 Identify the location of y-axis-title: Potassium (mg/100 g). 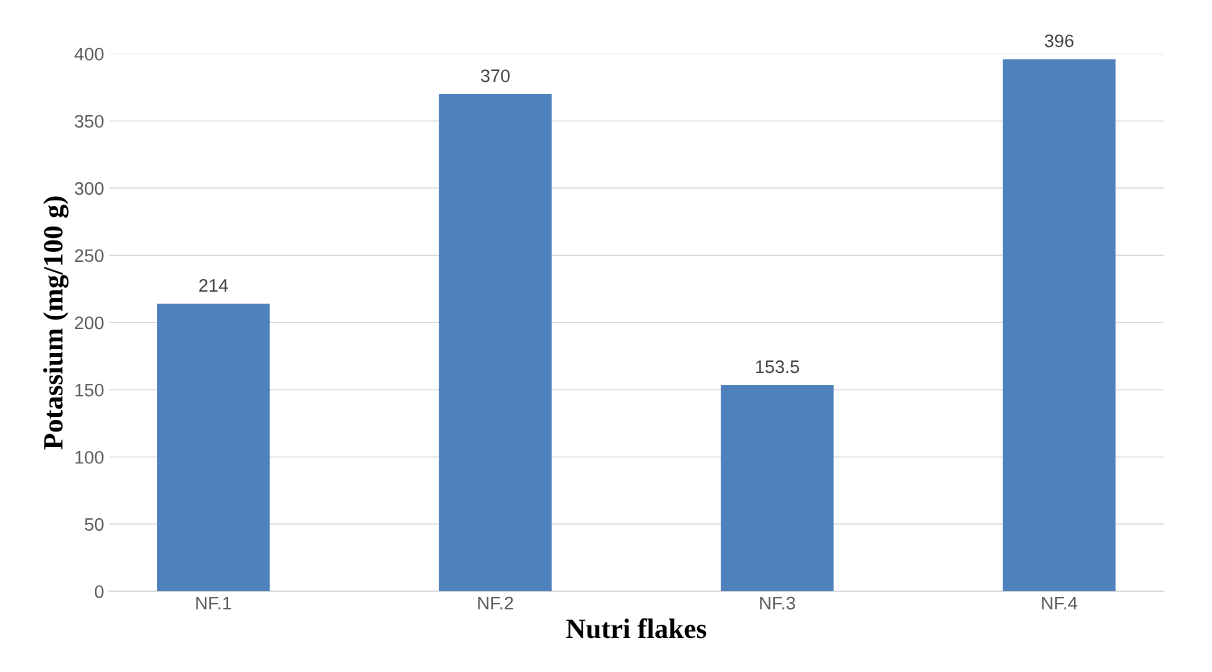
(56, 323).